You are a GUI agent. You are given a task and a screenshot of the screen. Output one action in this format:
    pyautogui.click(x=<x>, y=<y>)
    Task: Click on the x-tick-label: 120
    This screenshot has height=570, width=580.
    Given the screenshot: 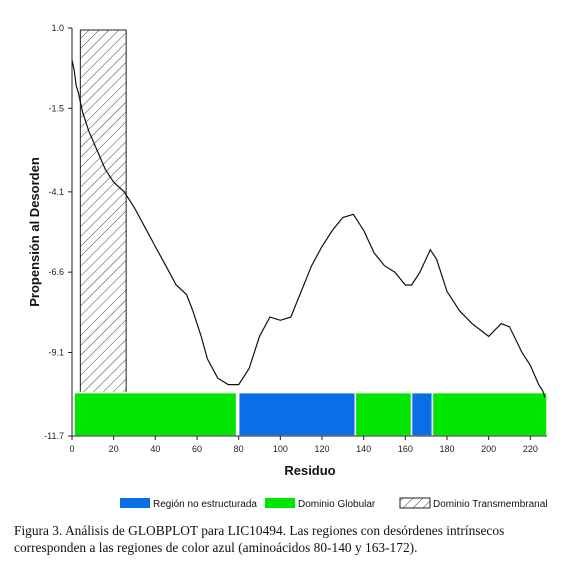 What is the action you would take?
    pyautogui.click(x=321, y=449)
    